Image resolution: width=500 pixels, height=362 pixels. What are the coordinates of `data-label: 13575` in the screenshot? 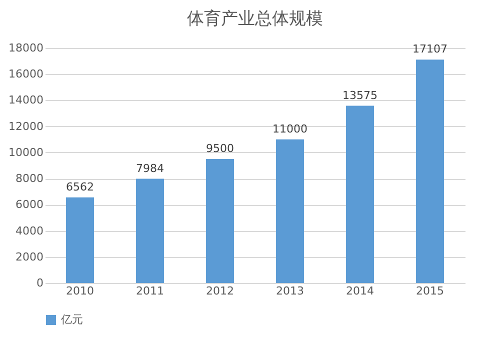 It's located at (360, 95).